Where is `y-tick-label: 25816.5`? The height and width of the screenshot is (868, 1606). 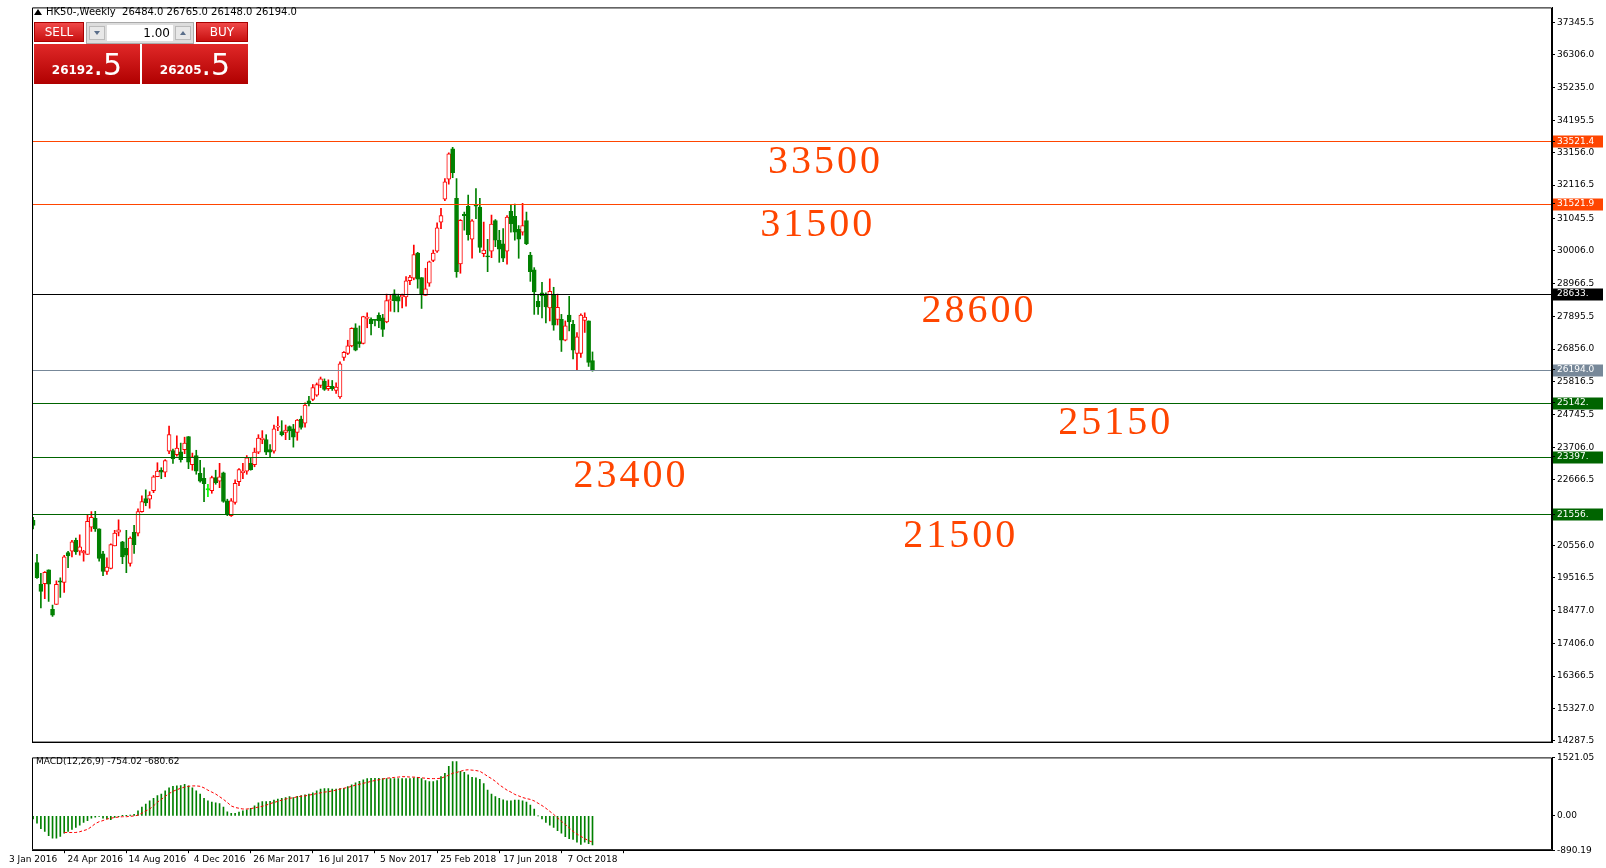
y-tick-label: 25816.5 is located at coordinates (1576, 380).